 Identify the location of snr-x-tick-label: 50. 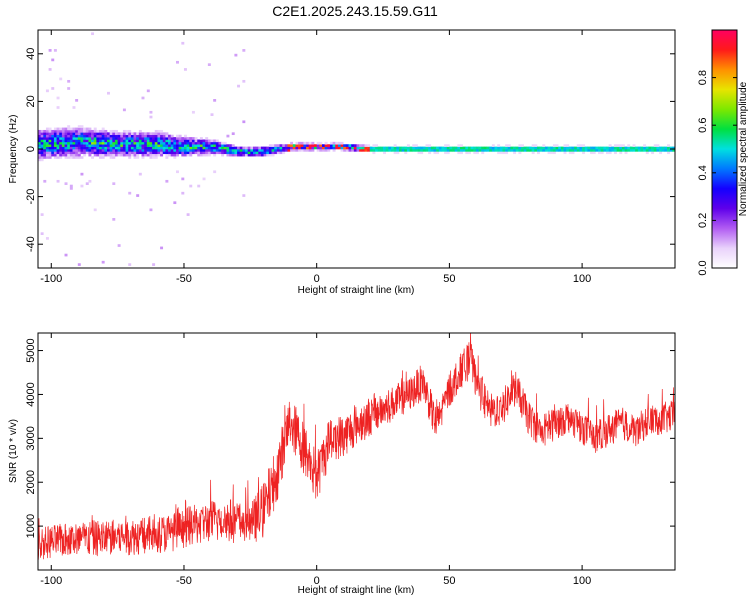
(449, 581).